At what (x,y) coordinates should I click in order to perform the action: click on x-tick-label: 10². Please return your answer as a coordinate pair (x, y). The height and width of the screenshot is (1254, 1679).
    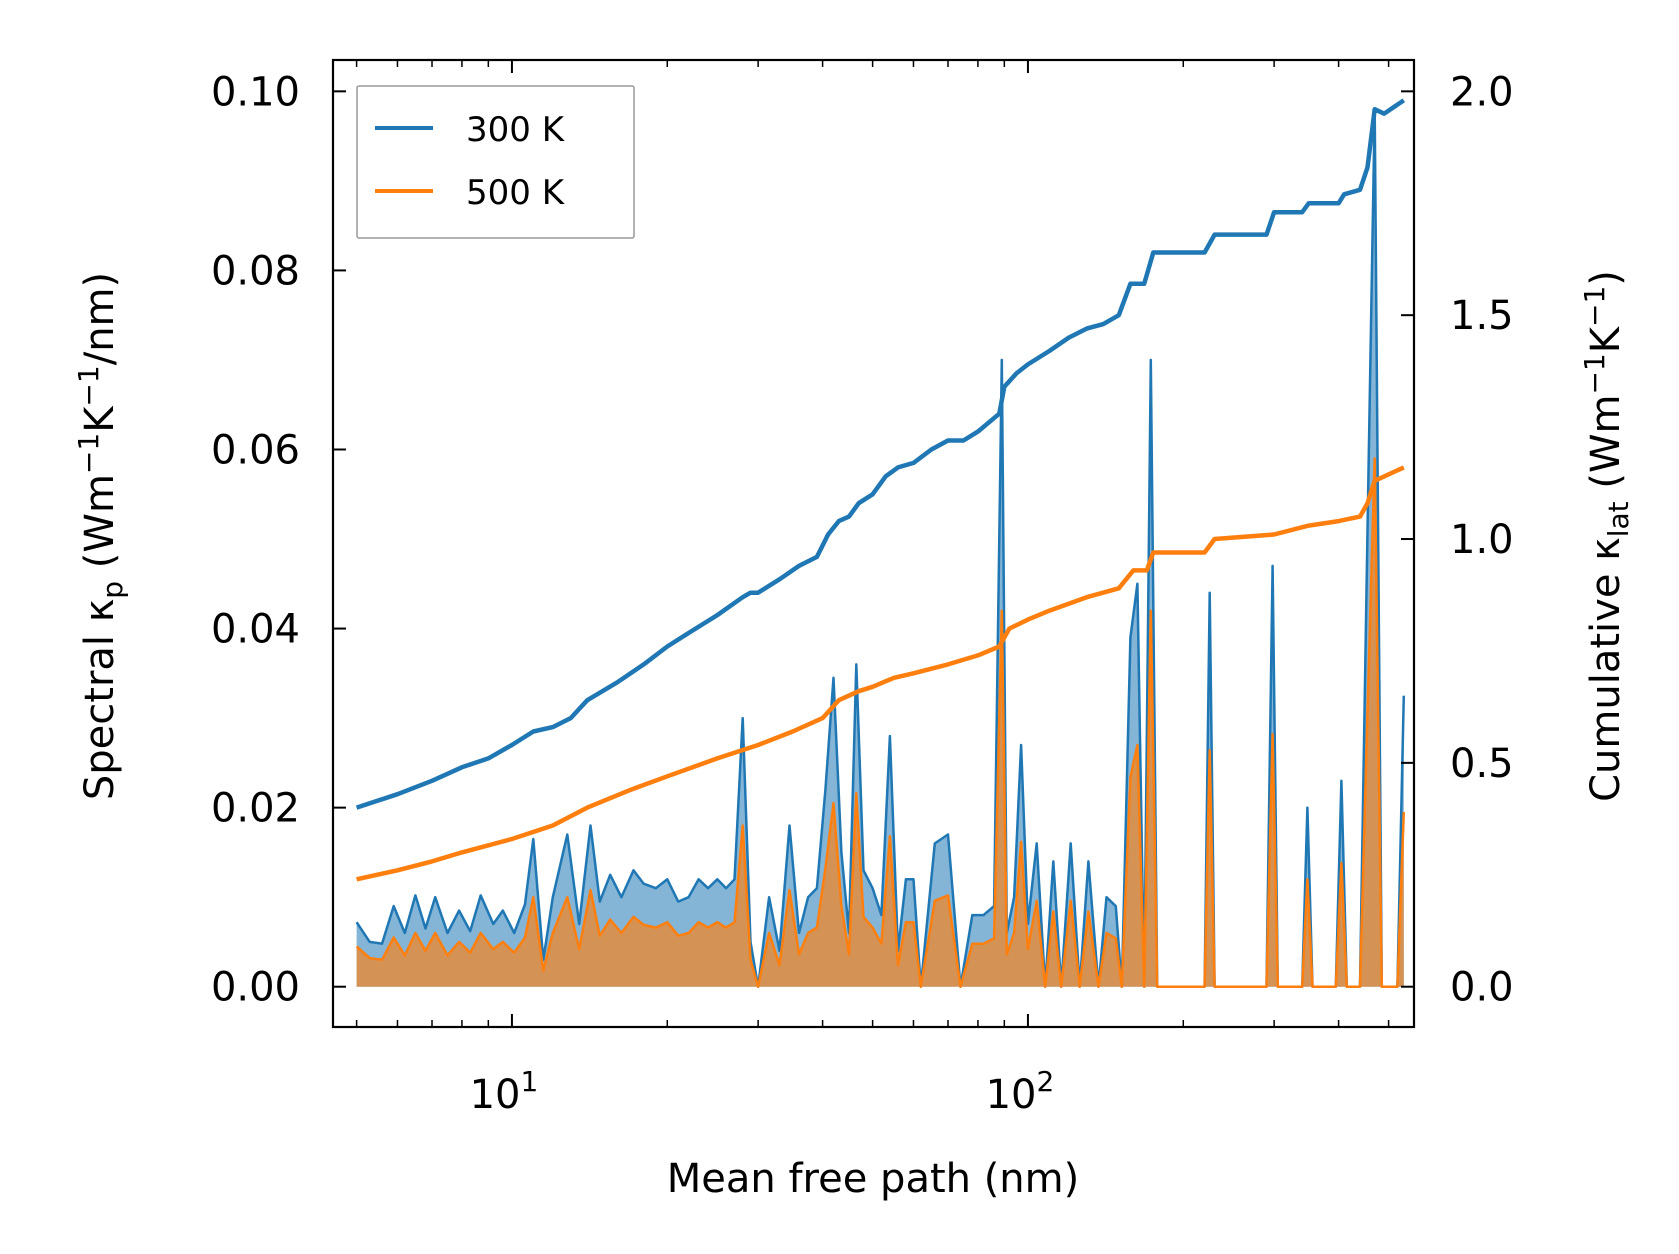
    Looking at the image, I should click on (1020, 1091).